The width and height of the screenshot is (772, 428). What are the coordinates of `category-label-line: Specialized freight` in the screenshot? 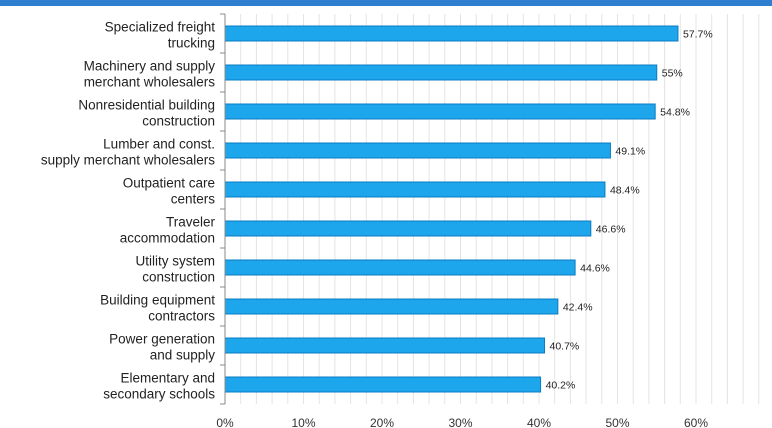 It's located at (160, 27).